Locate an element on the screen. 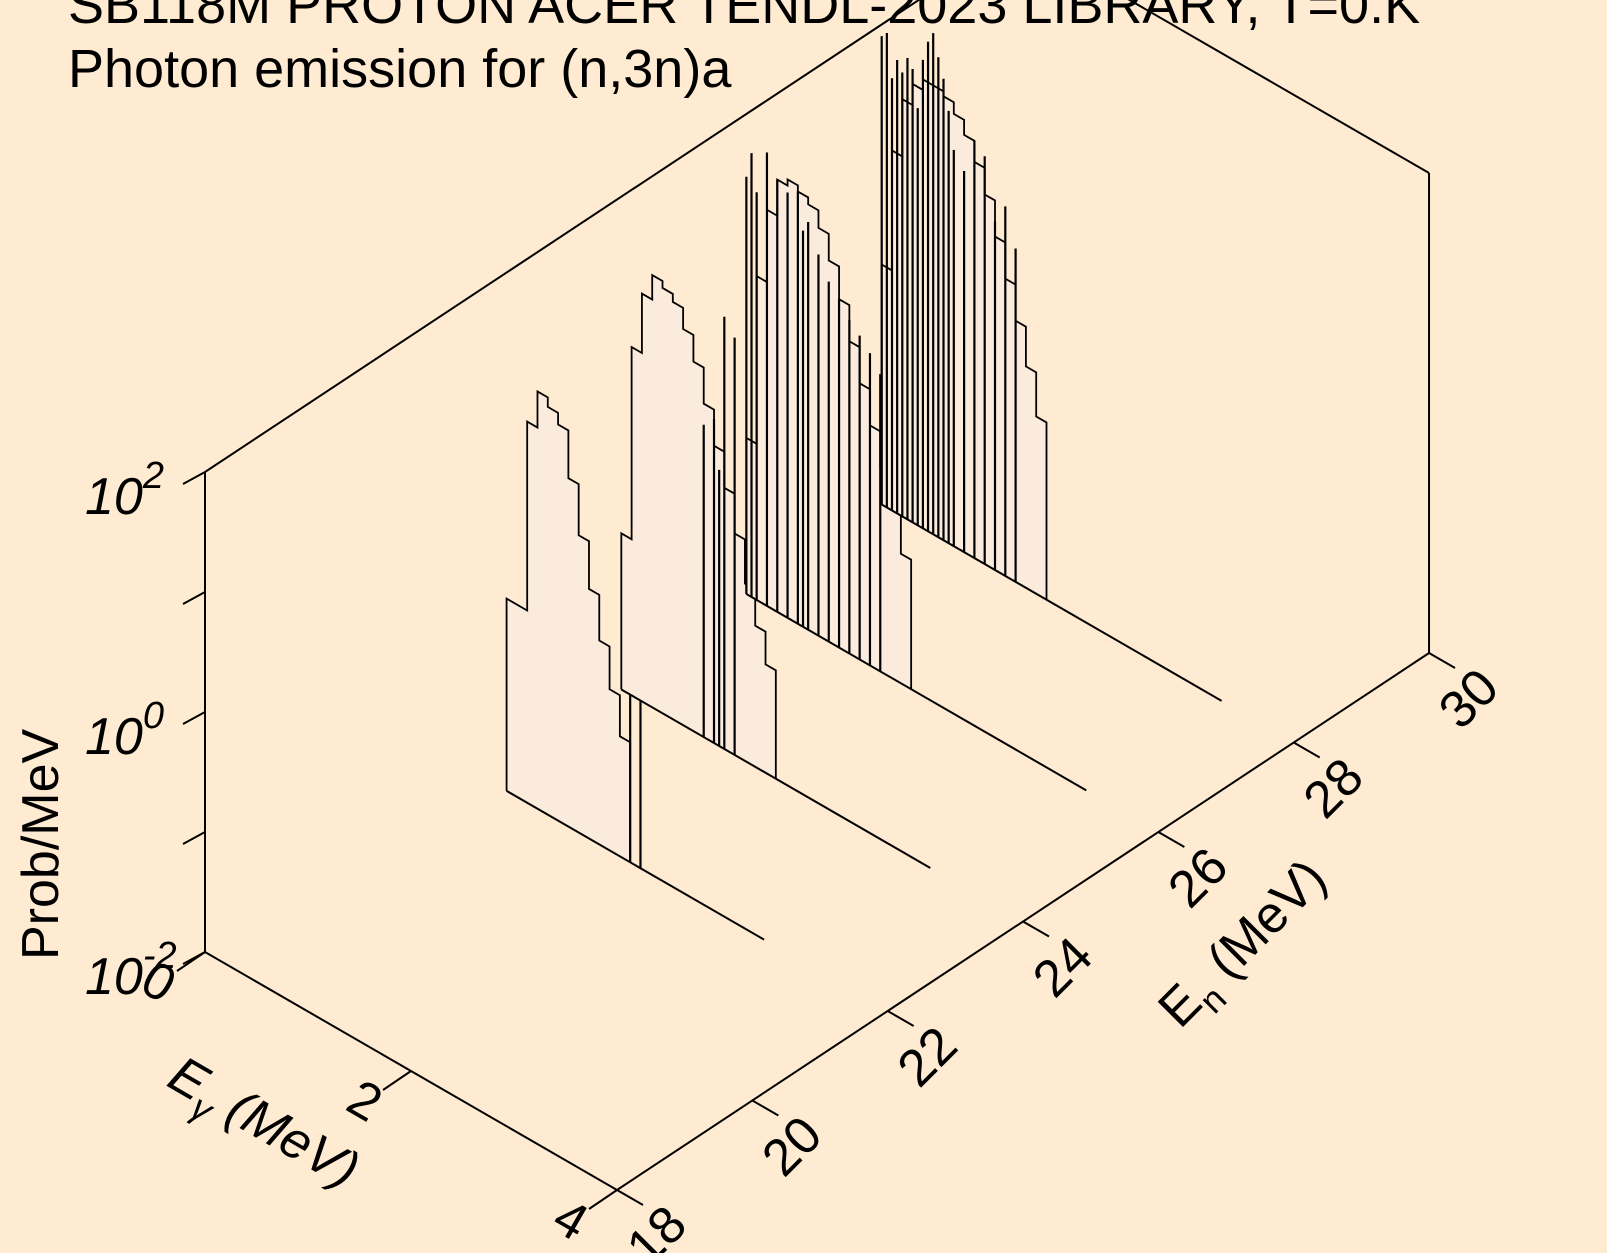  z-tick-exponent-0: 2 is located at coordinates (153, 476).